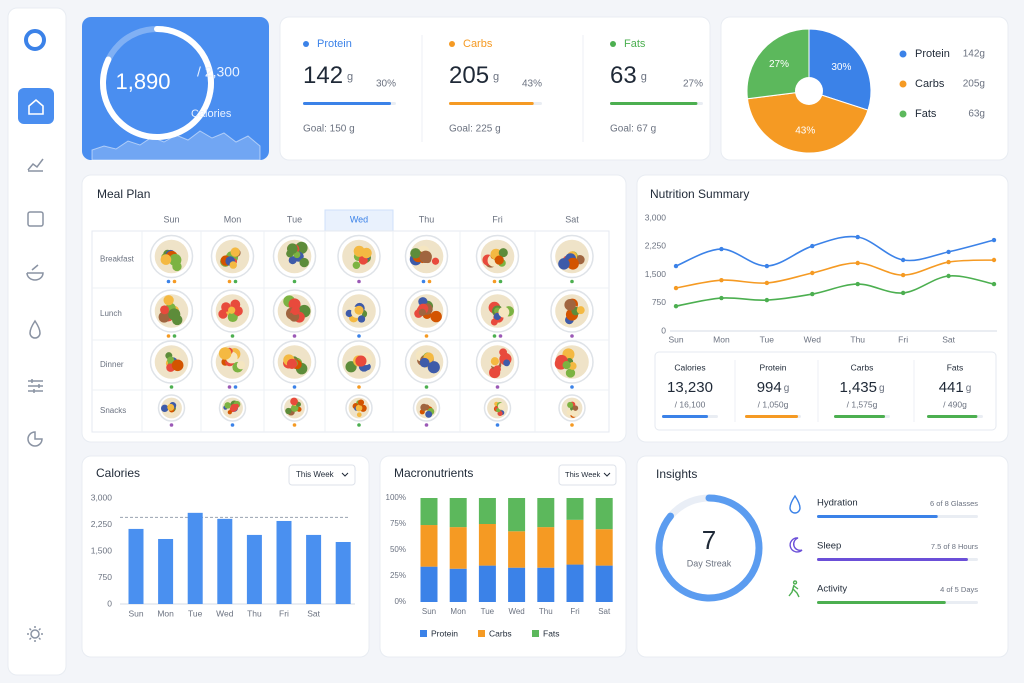 The height and width of the screenshot is (683, 1024). What do you see at coordinates (832, 589) in the screenshot?
I see `insight-name: Activity` at bounding box center [832, 589].